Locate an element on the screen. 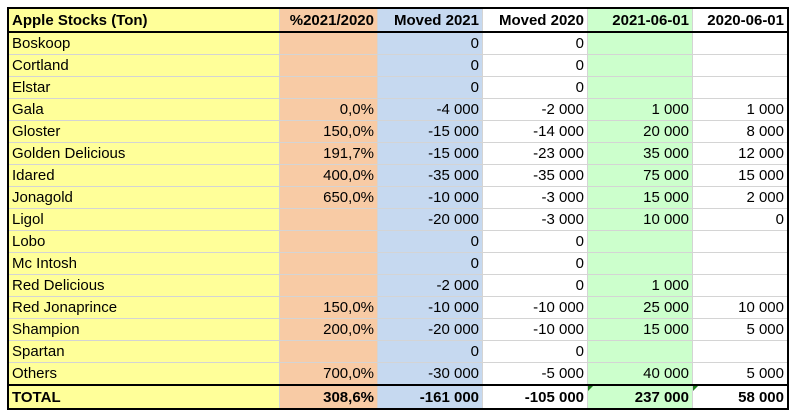 This screenshot has height=419, width=797. total-cell-moved-2020: -105 000 is located at coordinates (535, 397).